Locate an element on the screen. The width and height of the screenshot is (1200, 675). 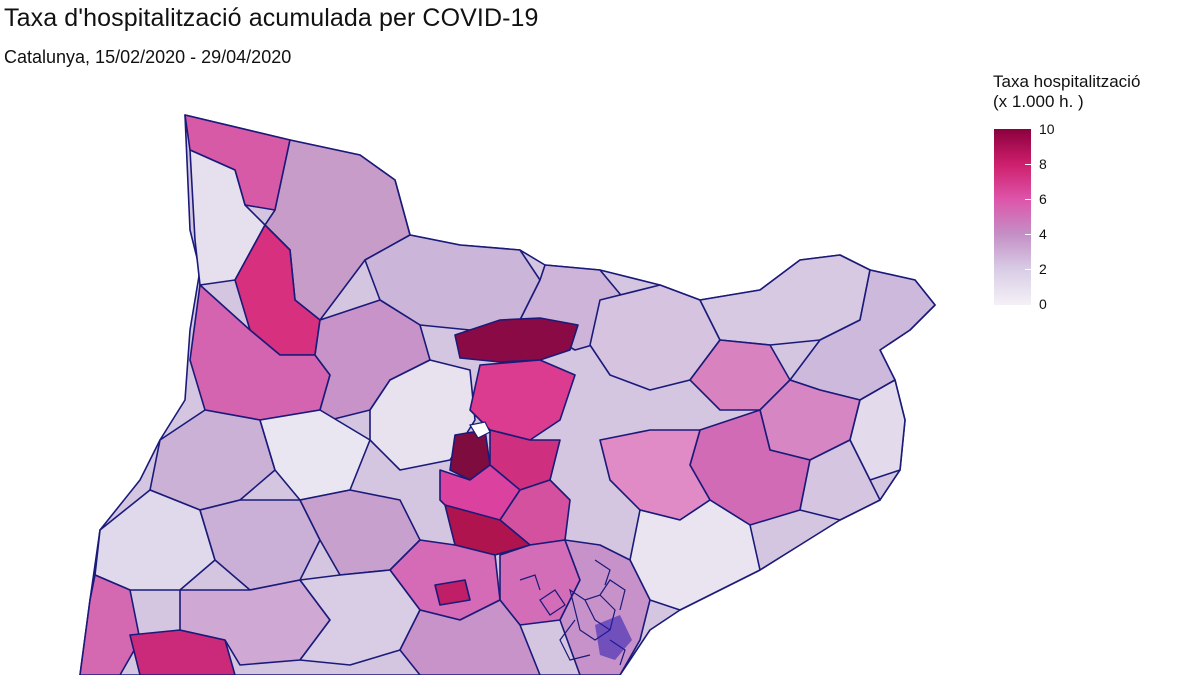
region-ebre-west is located at coordinates (110, 624).